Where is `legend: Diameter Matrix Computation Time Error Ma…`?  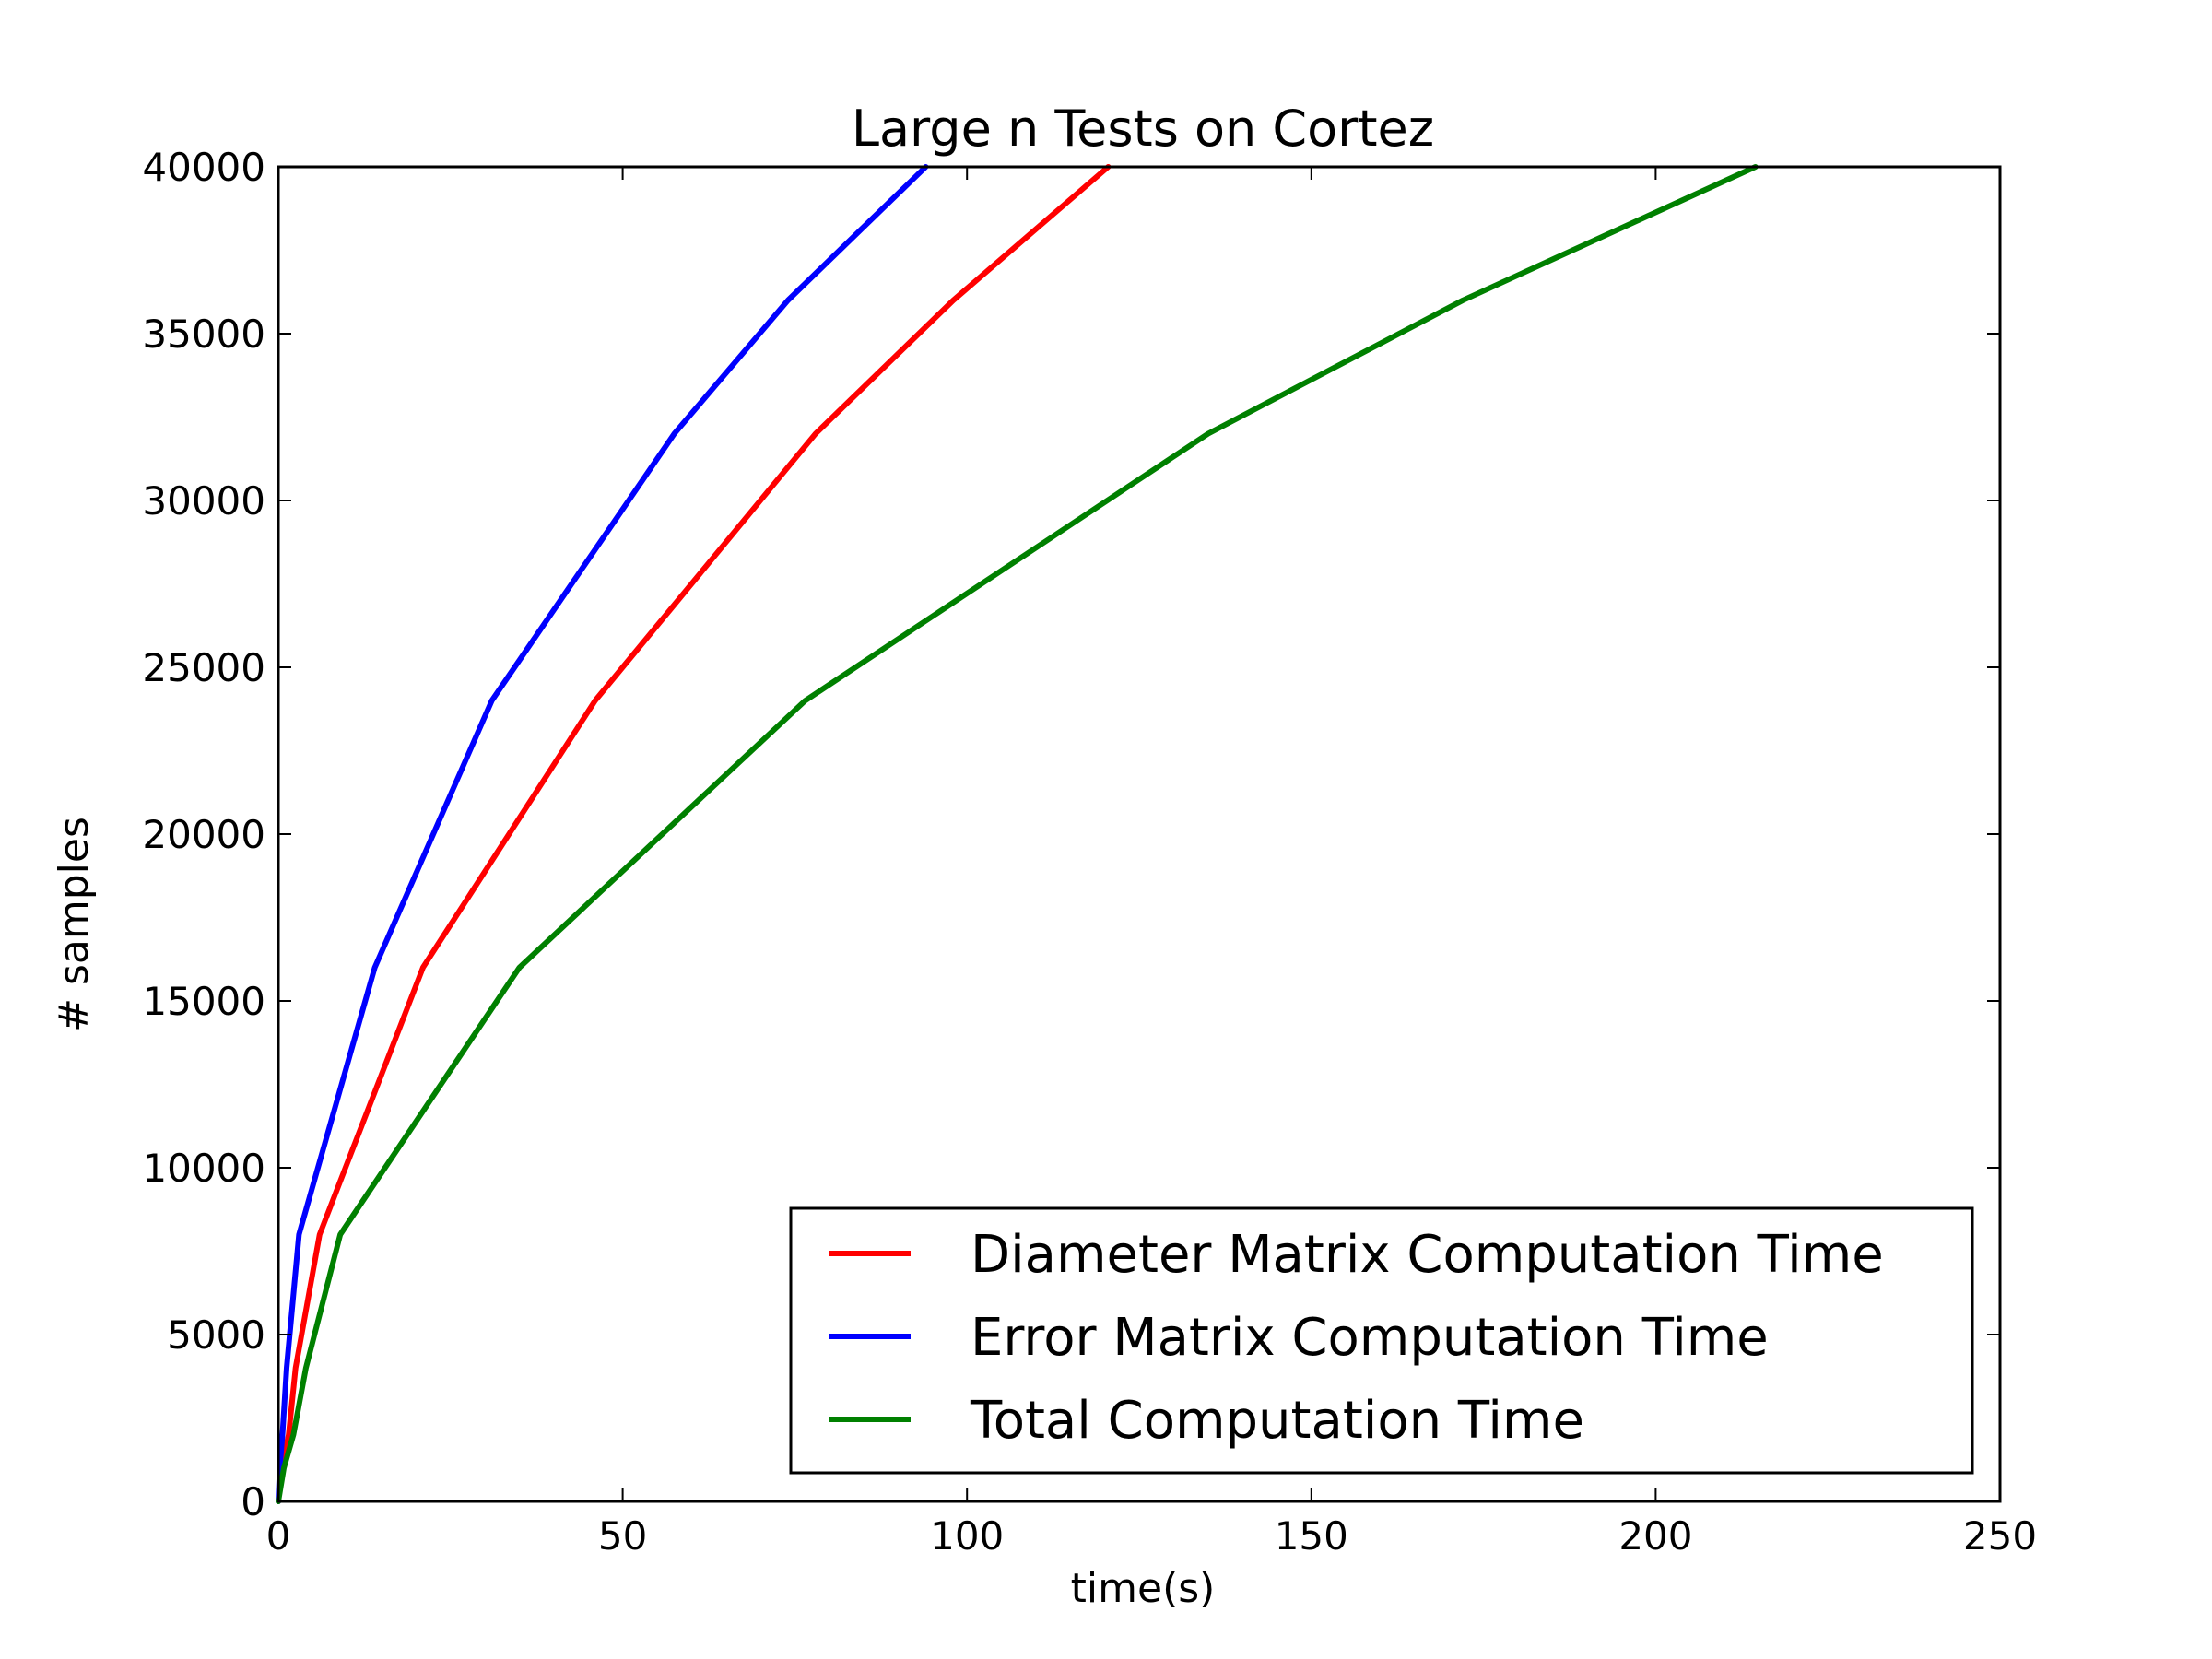 legend: Diameter Matrix Computation Time Error Ma… is located at coordinates (1381, 1340).